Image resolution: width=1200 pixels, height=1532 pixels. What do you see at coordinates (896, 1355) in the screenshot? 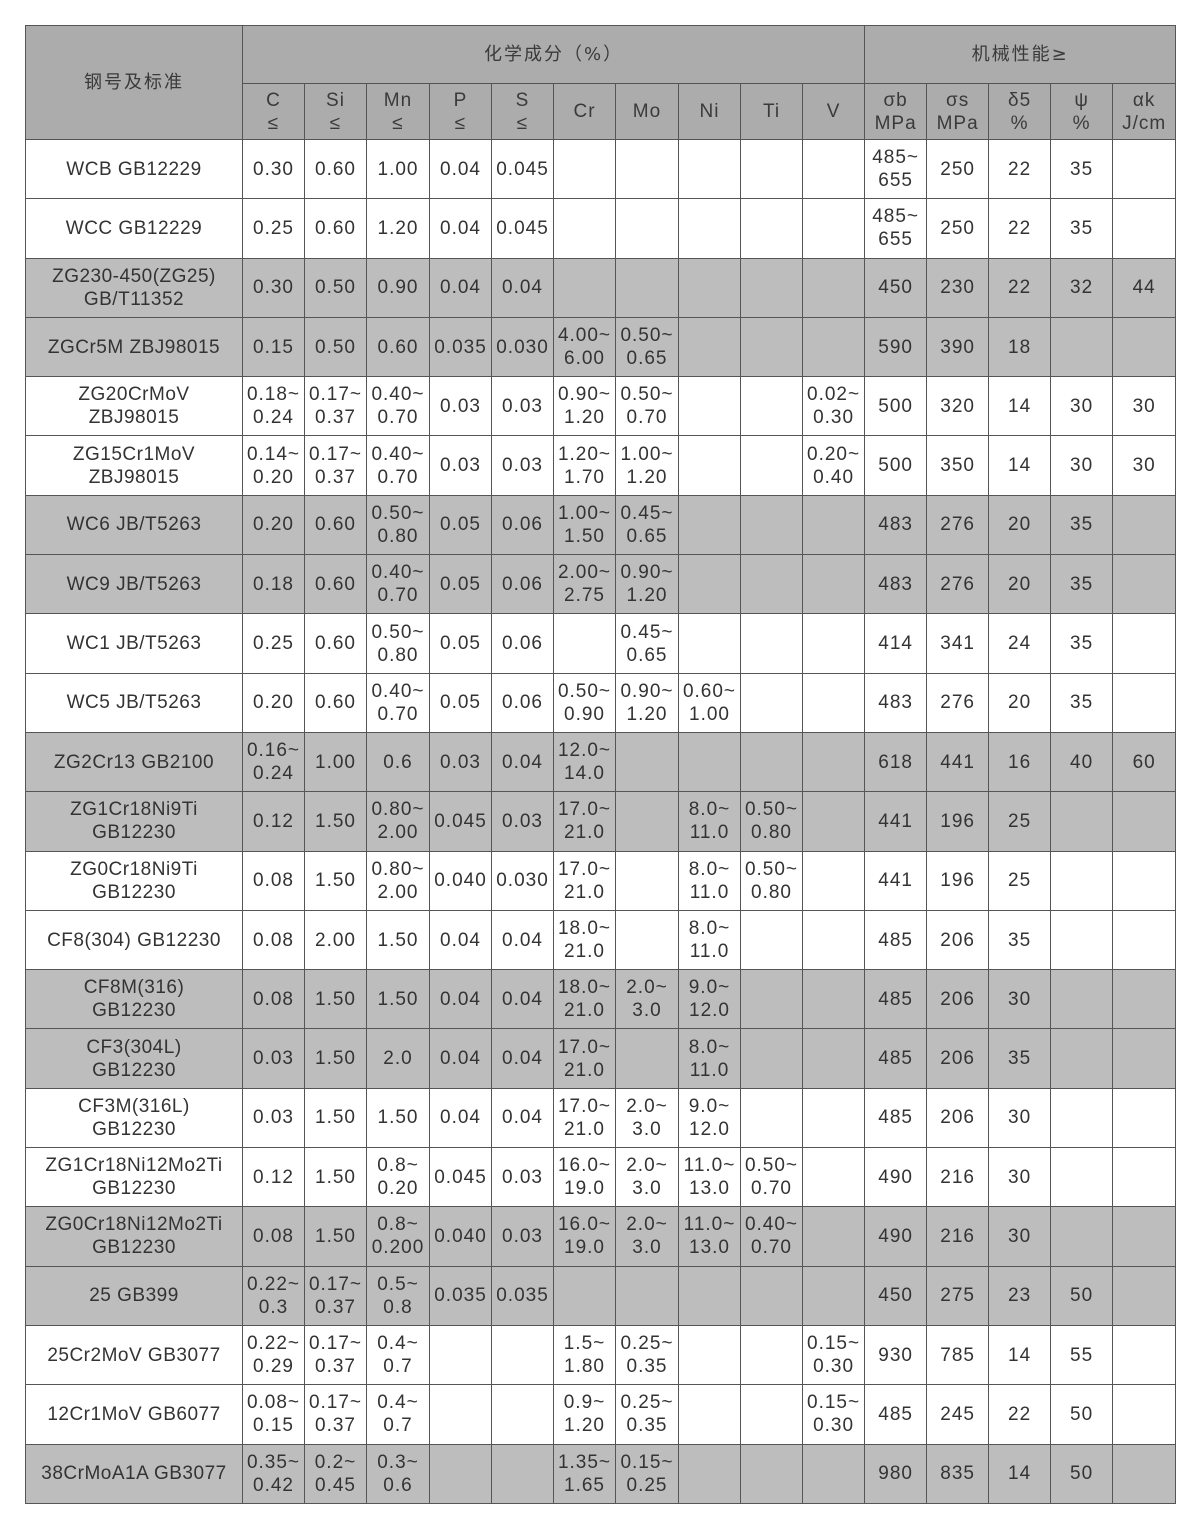
I see `cell-sigma-b: 930` at bounding box center [896, 1355].